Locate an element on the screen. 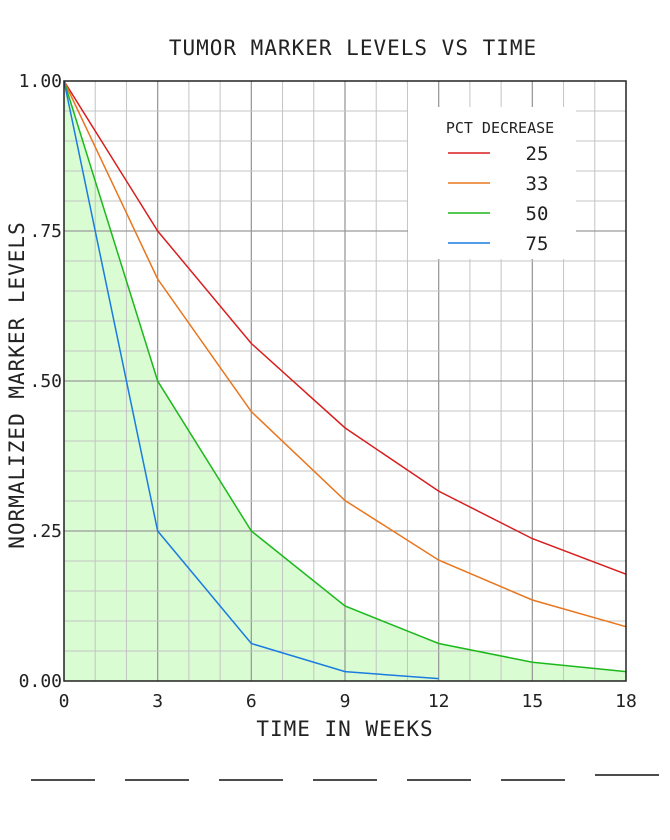 The height and width of the screenshot is (840, 670). legend-label-75: 75 is located at coordinates (537, 244).